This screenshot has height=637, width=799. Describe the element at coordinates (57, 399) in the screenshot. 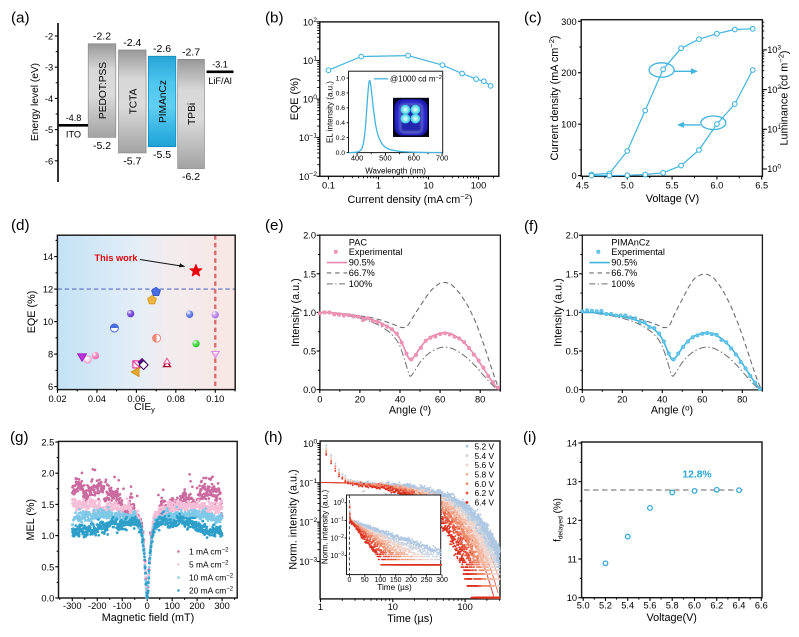

I see `svg-text: 0.02` at that location.